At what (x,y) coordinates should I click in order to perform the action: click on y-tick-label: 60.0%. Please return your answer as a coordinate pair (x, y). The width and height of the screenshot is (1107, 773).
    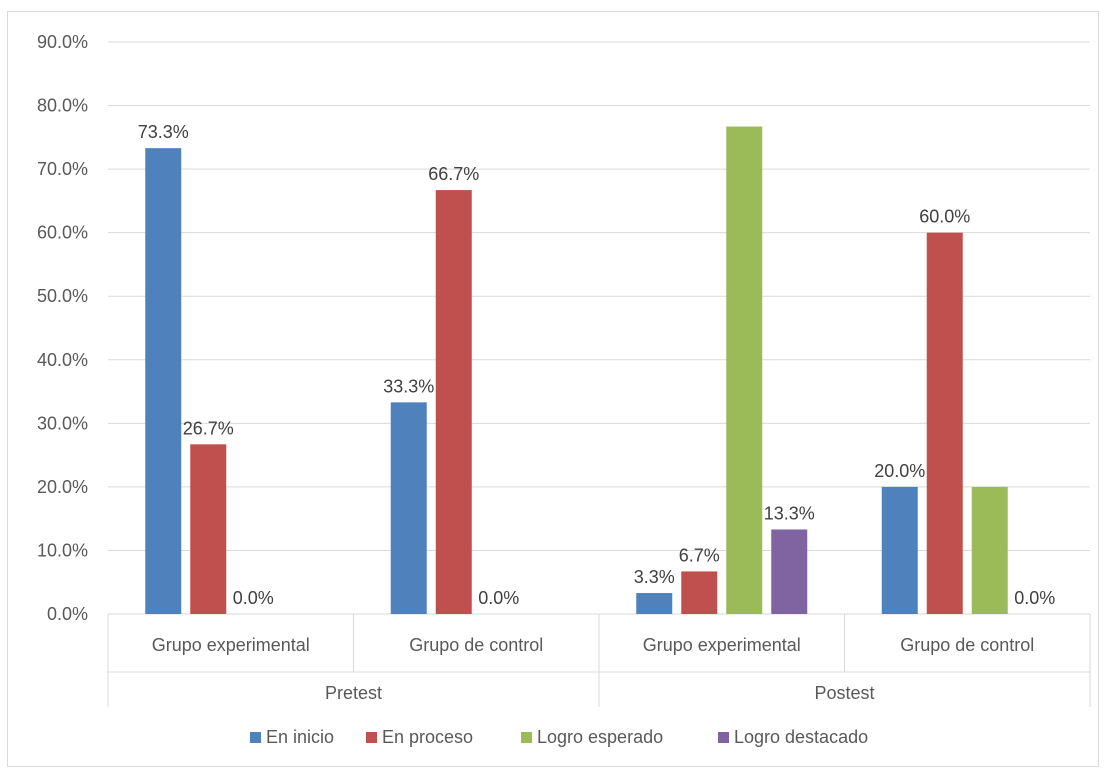
    Looking at the image, I should click on (62, 233).